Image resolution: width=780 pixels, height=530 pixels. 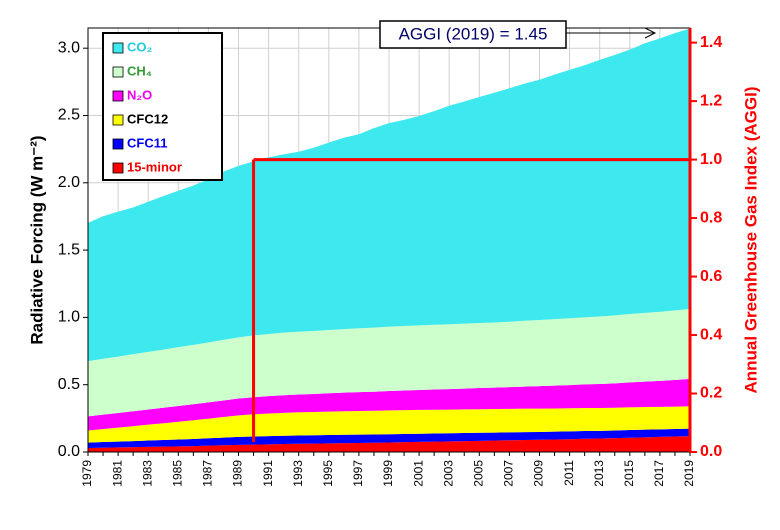 What do you see at coordinates (750, 240) in the screenshot?
I see `y2-axis-label: Annual Greenhouse Gas Index (AGGI)` at bounding box center [750, 240].